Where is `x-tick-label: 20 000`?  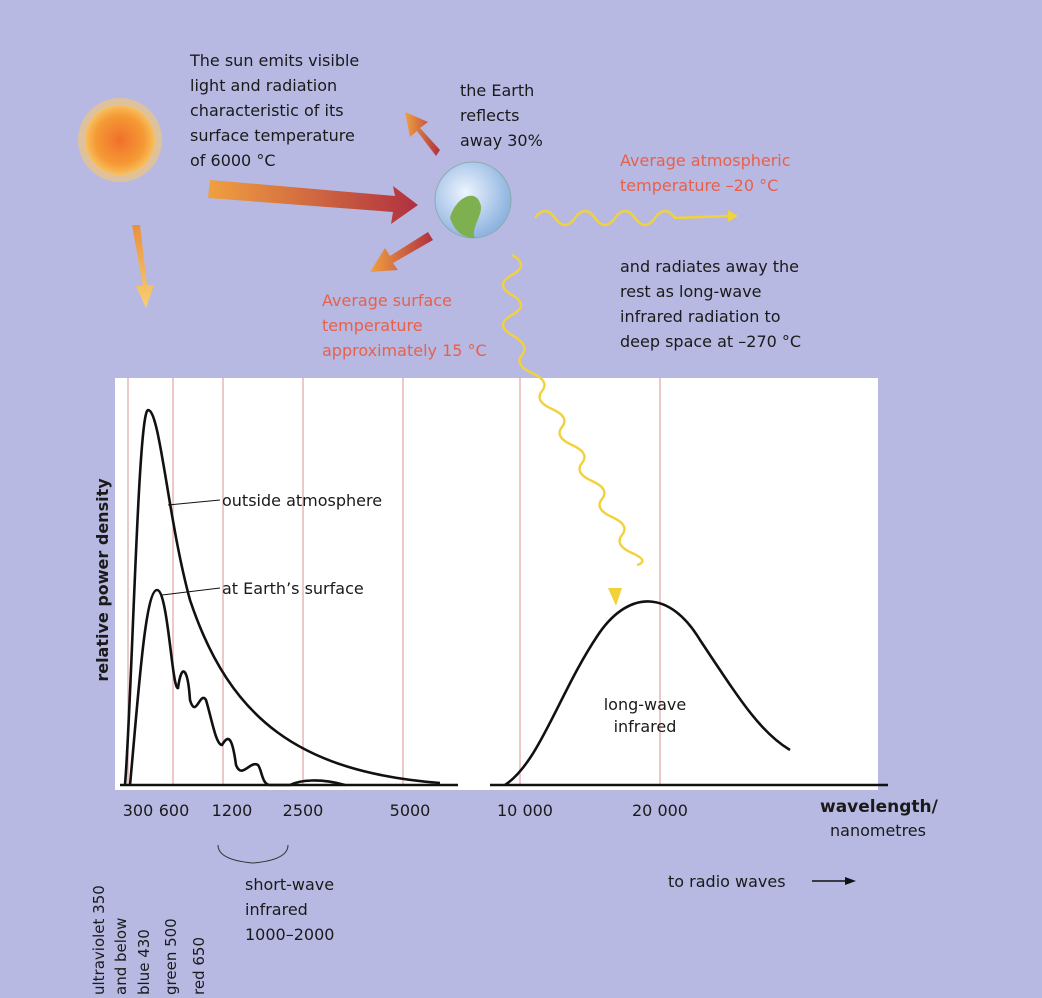
x-tick-label: 20 000 is located at coordinates (660, 810).